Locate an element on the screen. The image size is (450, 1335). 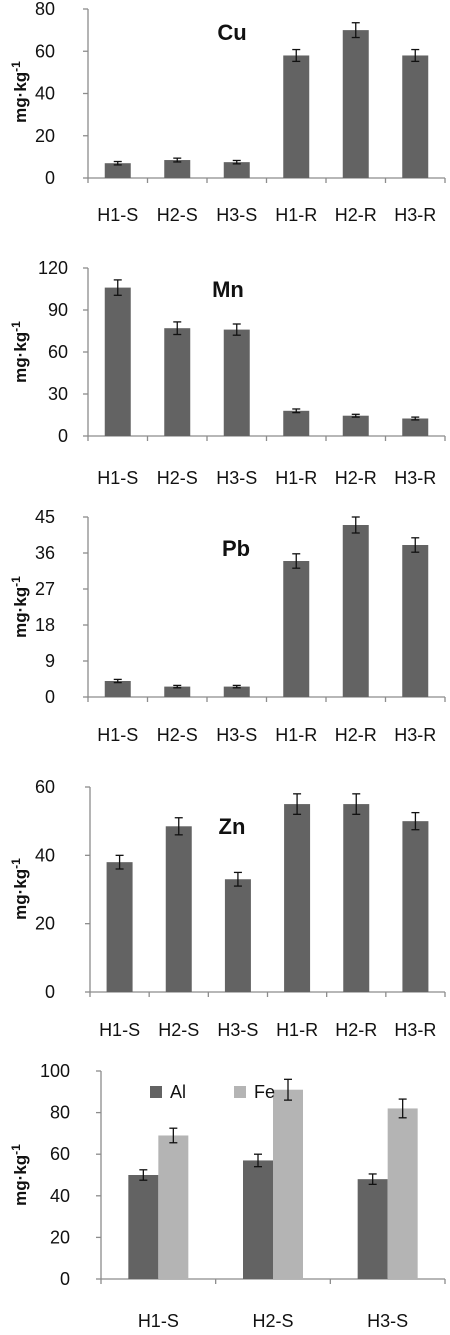
y-tick-label: 45 is located at coordinates (45, 517).